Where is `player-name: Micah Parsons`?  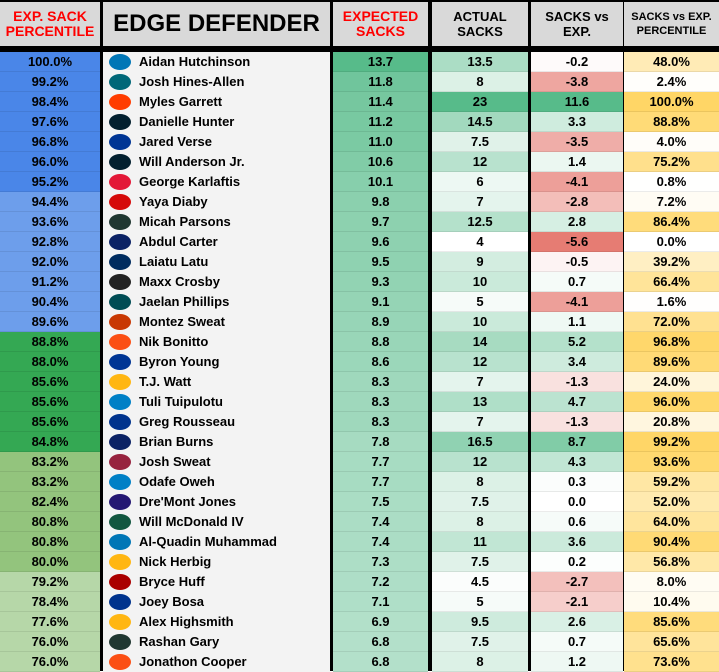
player-name: Micah Parsons is located at coordinates (185, 221).